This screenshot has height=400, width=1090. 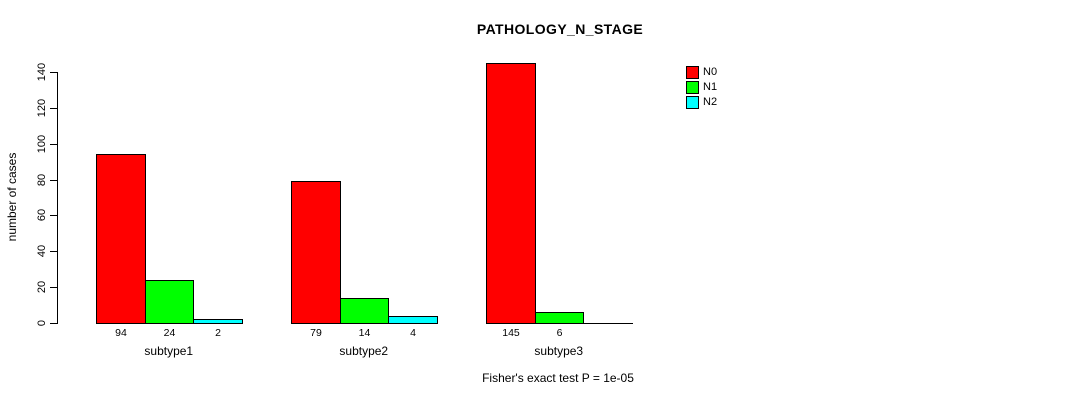 What do you see at coordinates (42, 215) in the screenshot?
I see `y-tick-label: 60` at bounding box center [42, 215].